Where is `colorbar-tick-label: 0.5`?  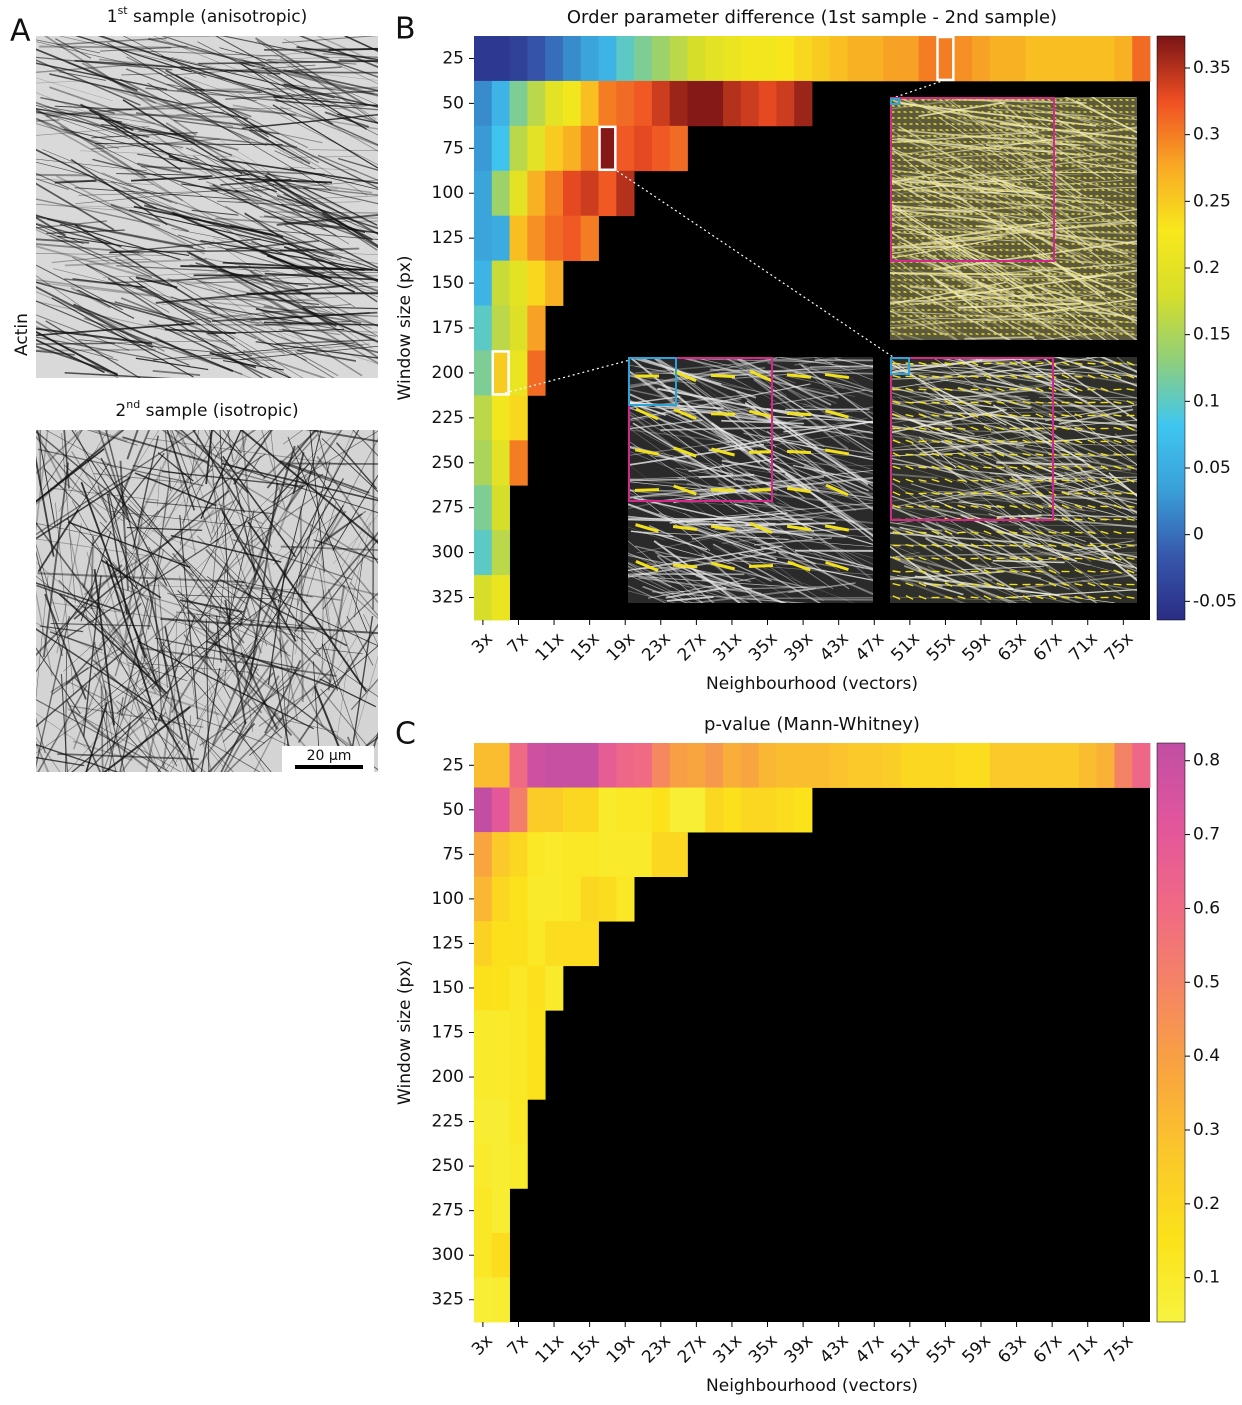 colorbar-tick-label: 0.5 is located at coordinates (1206, 982).